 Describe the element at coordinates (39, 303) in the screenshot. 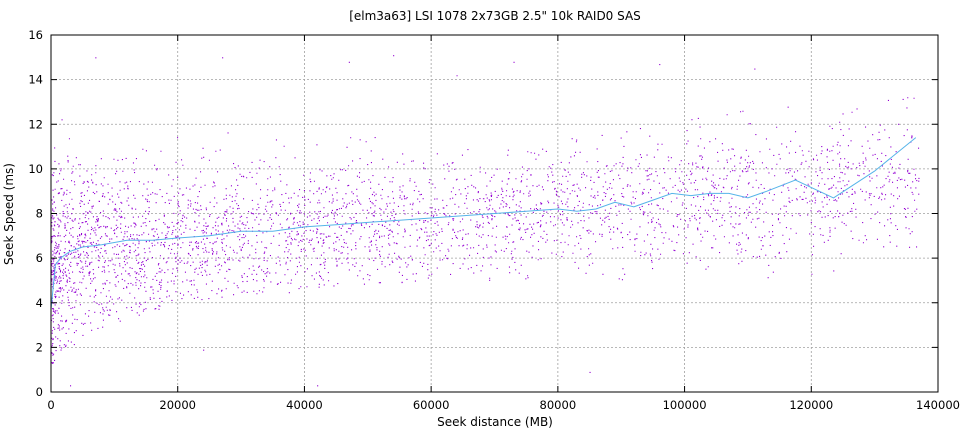

I see `y-tick-label: 4` at that location.